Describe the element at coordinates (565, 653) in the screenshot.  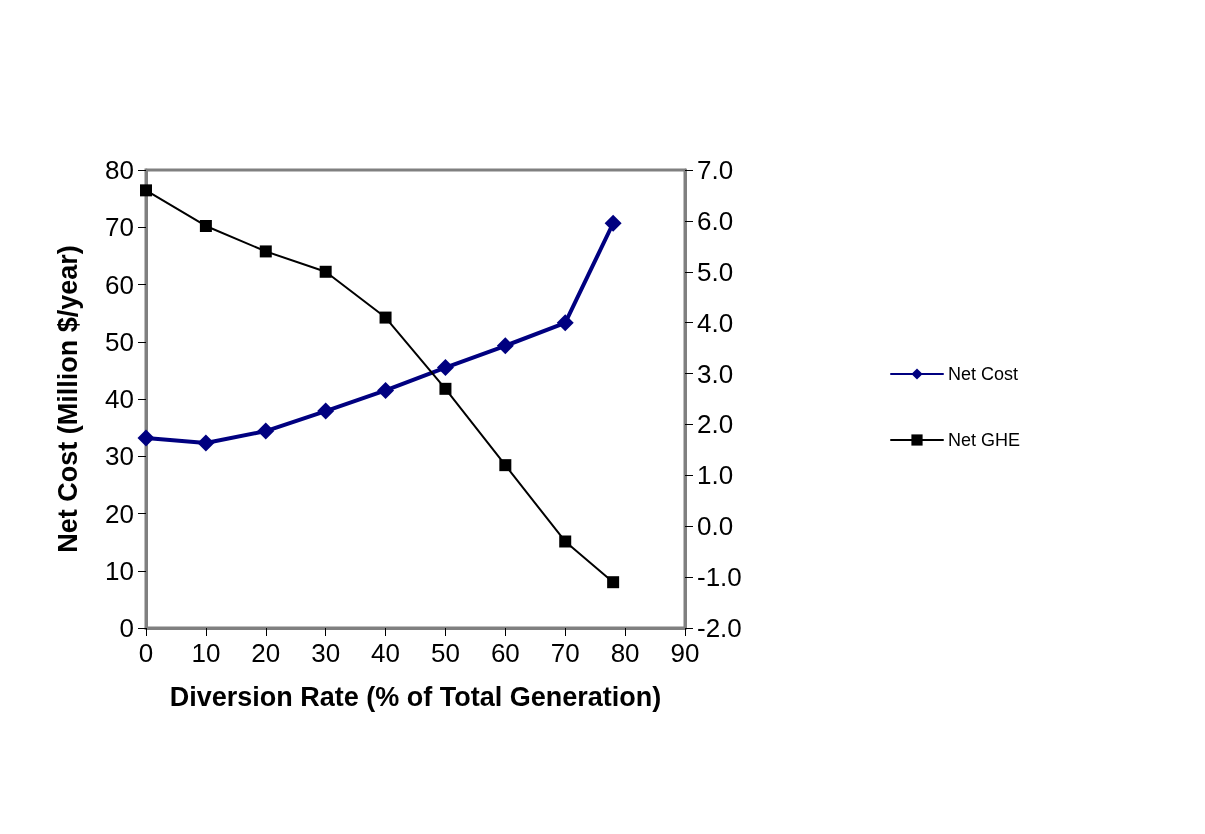
I see `x-tick-label: 70` at that location.